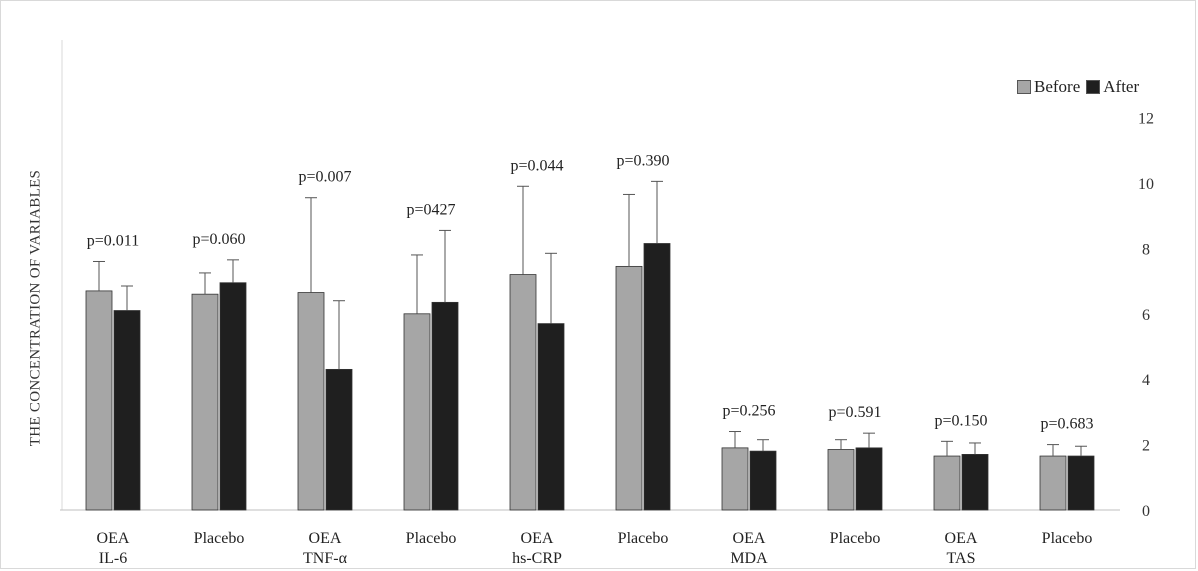 This screenshot has width=1198, height=571. I want to click on p-value-annotation: p=0.390, so click(642, 160).